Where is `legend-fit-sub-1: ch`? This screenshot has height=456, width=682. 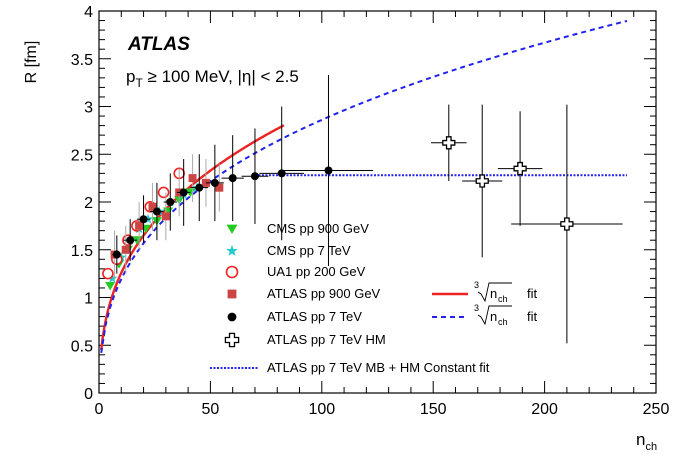 legend-fit-sub-1: ch is located at coordinates (503, 322).